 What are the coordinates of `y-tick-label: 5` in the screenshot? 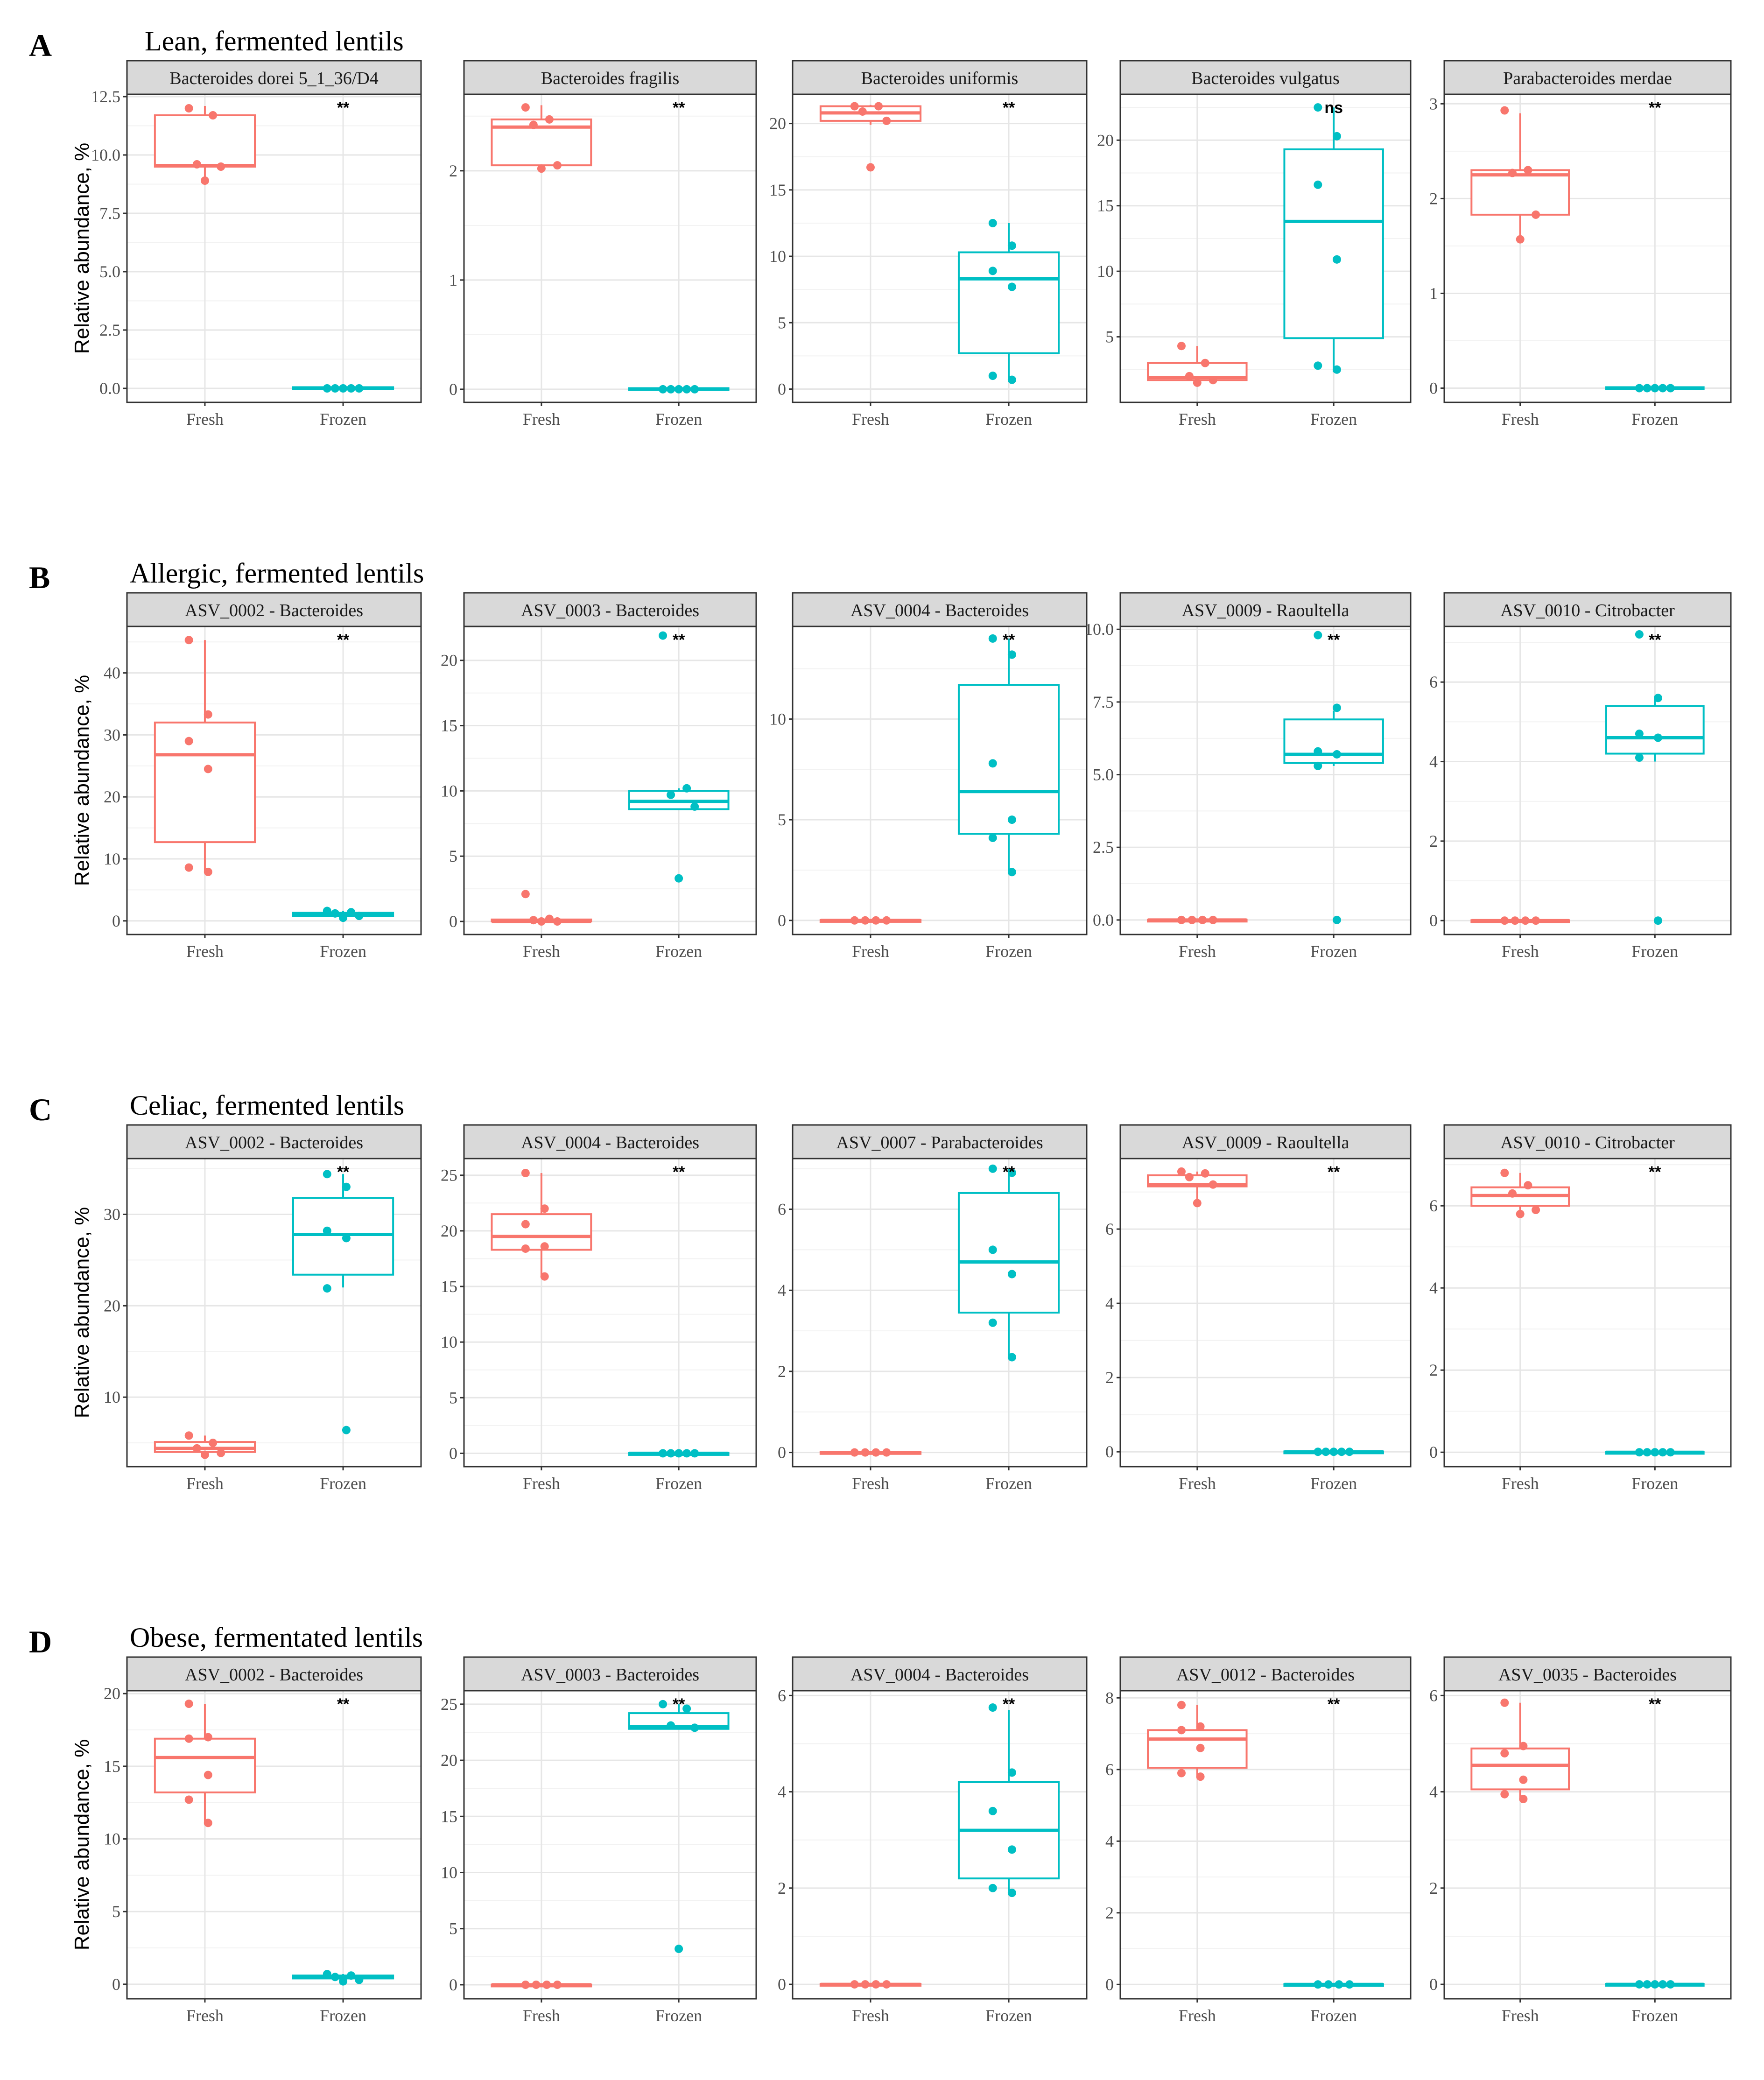 It's located at (453, 856).